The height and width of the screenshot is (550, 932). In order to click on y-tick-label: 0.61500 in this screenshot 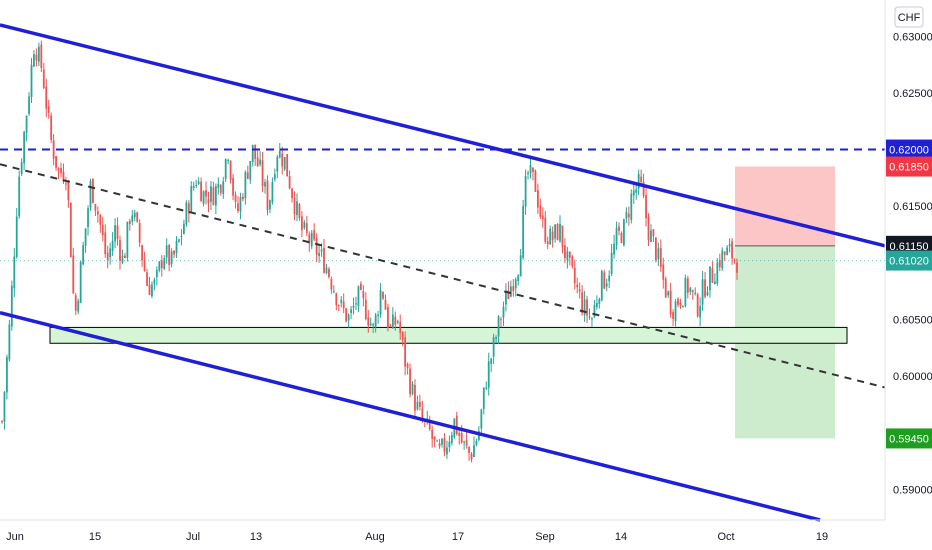, I will do `click(912, 207)`.